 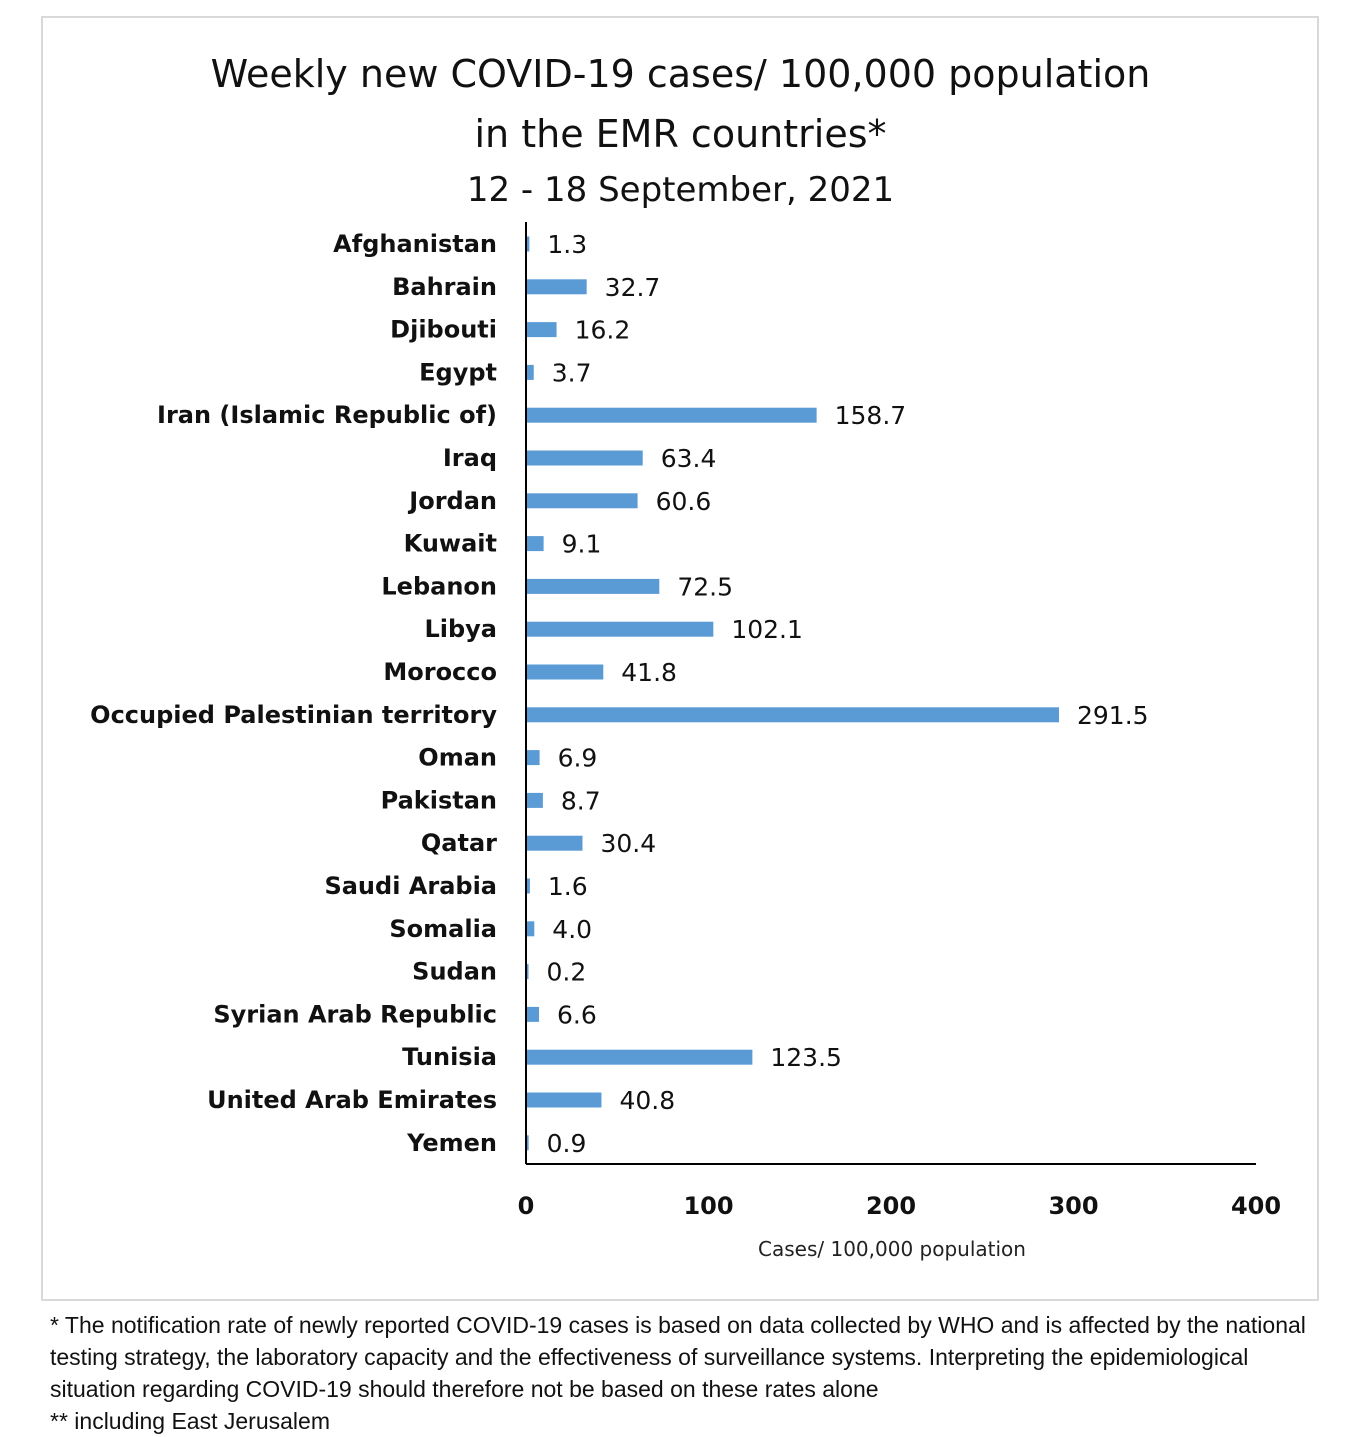 What do you see at coordinates (567, 244) in the screenshot?
I see `data-label: 1.3` at bounding box center [567, 244].